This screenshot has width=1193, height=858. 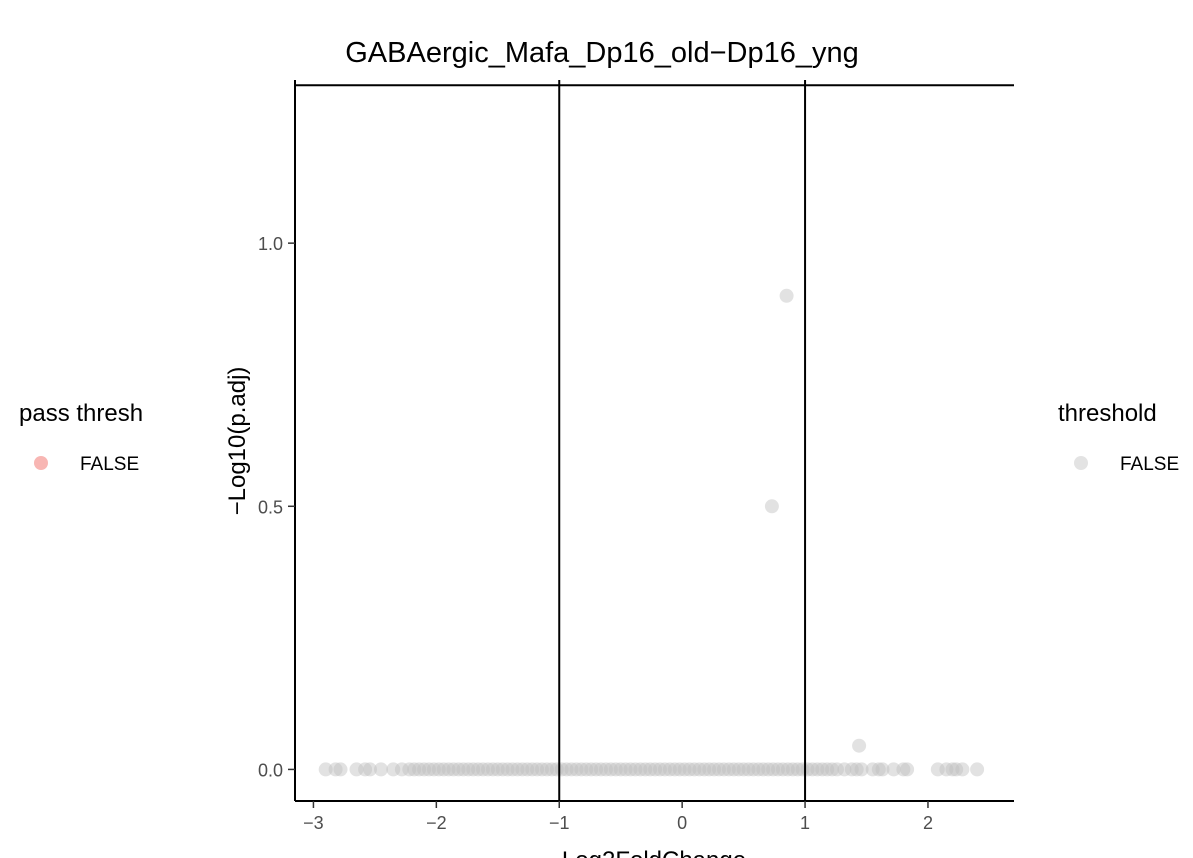 What do you see at coordinates (109, 464) in the screenshot?
I see `legend-pass-thresh-label: FALSE` at bounding box center [109, 464].